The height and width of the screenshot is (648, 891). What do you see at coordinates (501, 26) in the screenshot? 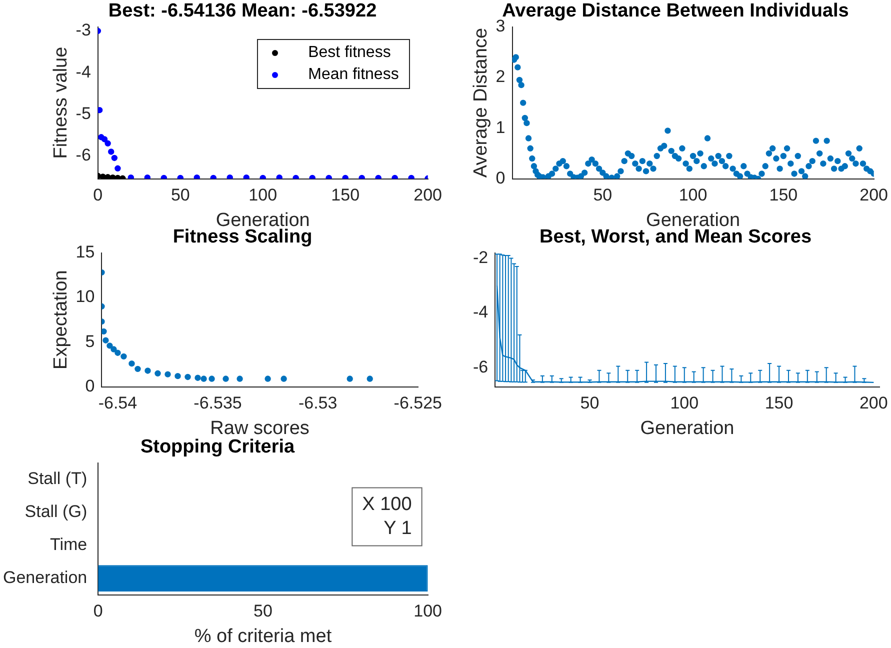
I see `y-tick-label: 3` at bounding box center [501, 26].